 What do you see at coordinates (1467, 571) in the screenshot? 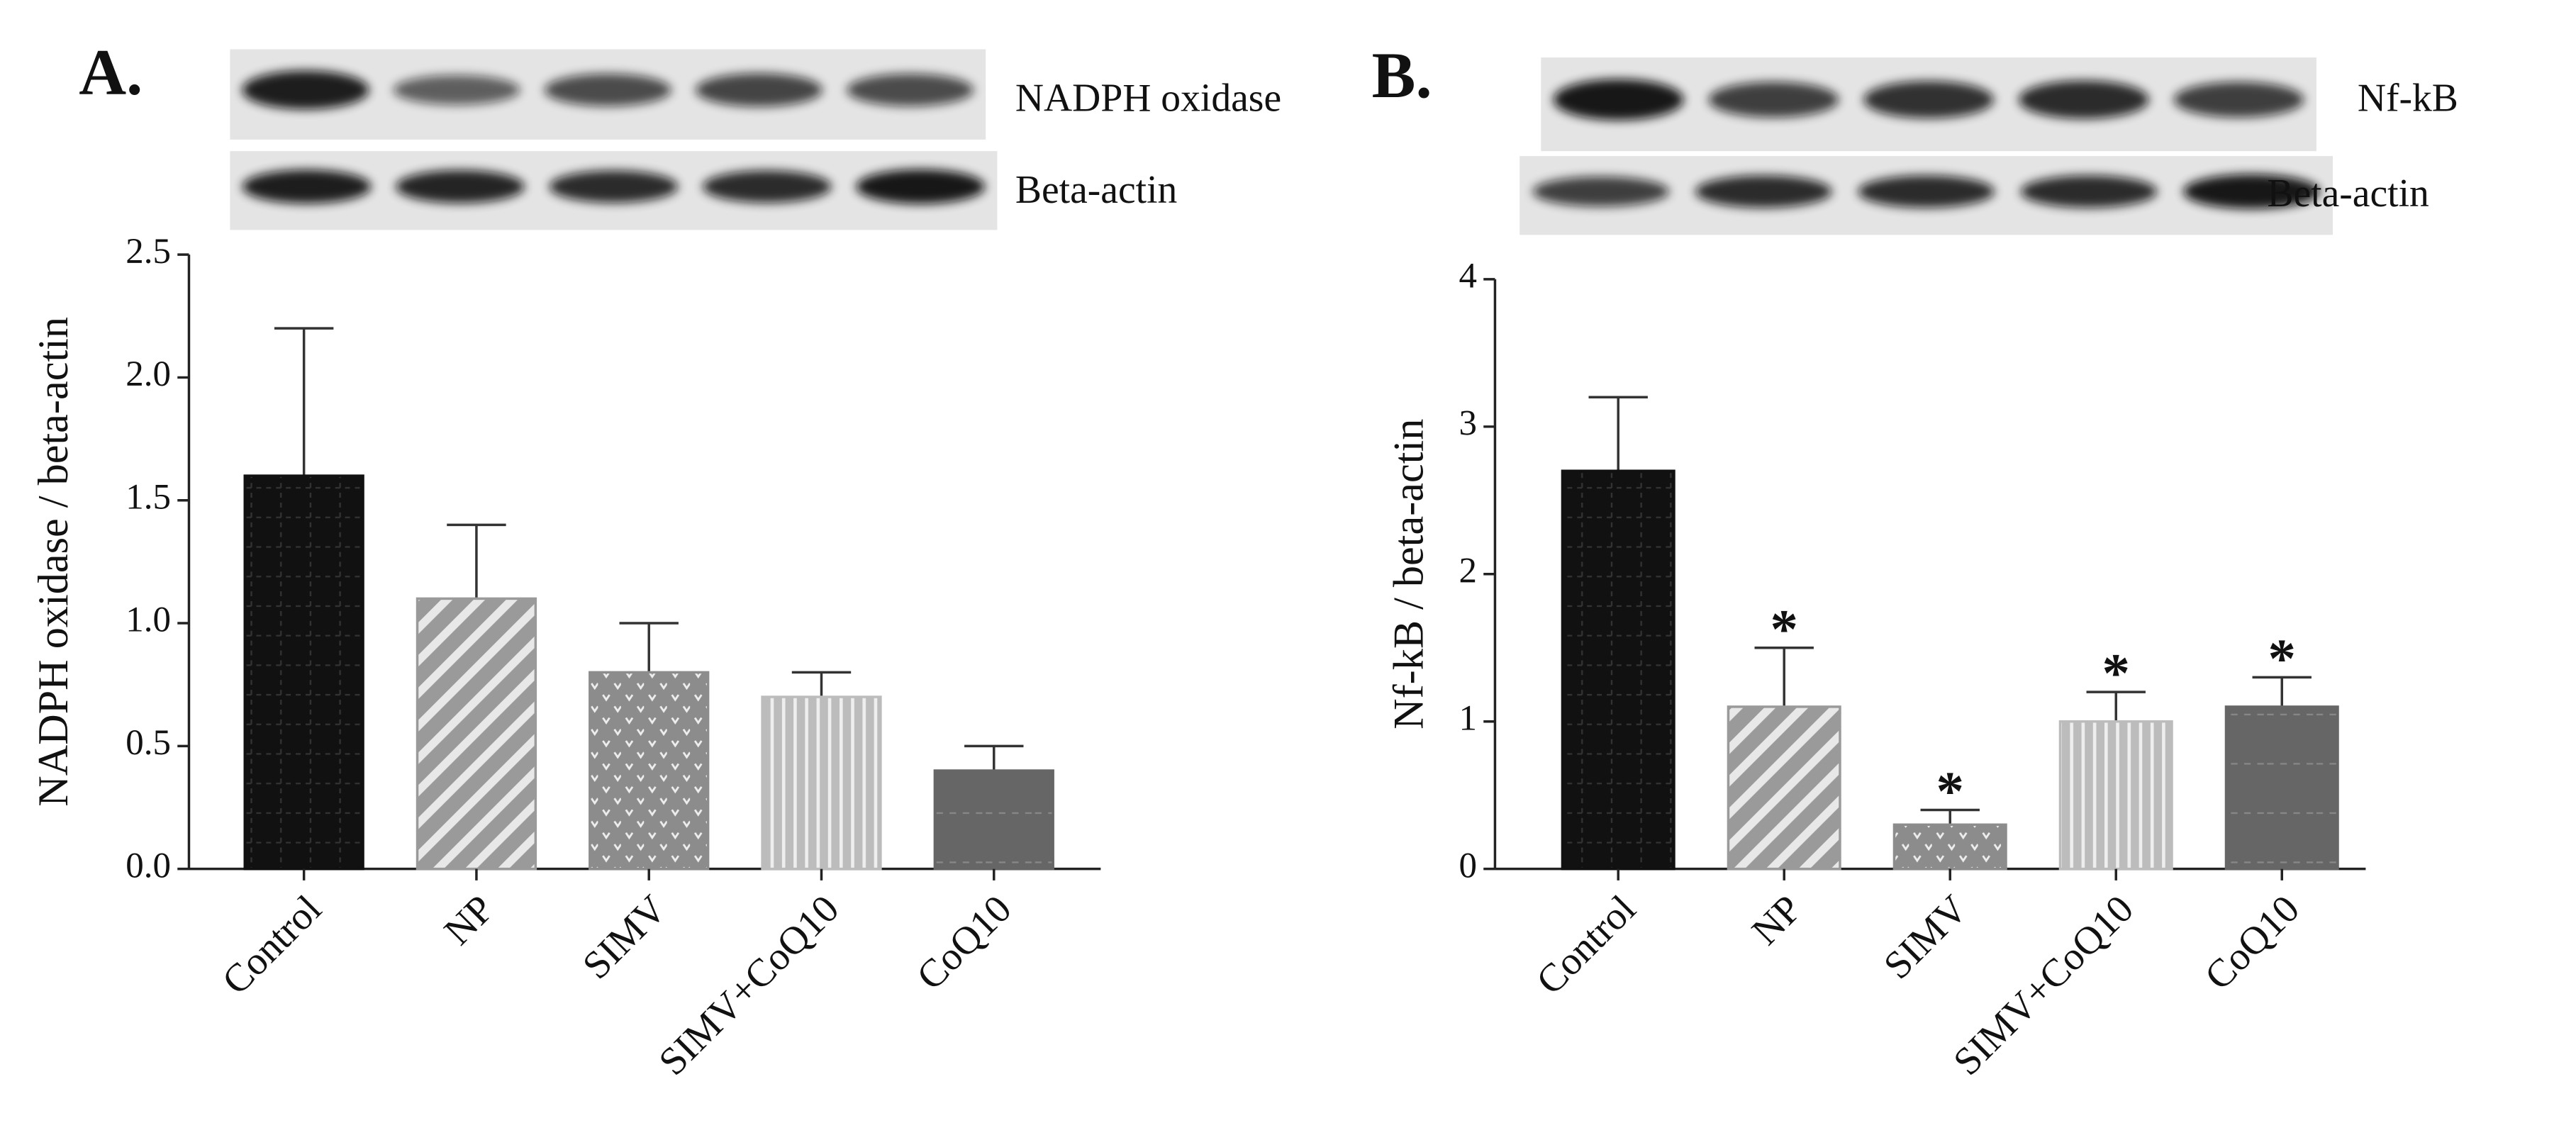
I see `y-tick-label: 2` at bounding box center [1467, 571].